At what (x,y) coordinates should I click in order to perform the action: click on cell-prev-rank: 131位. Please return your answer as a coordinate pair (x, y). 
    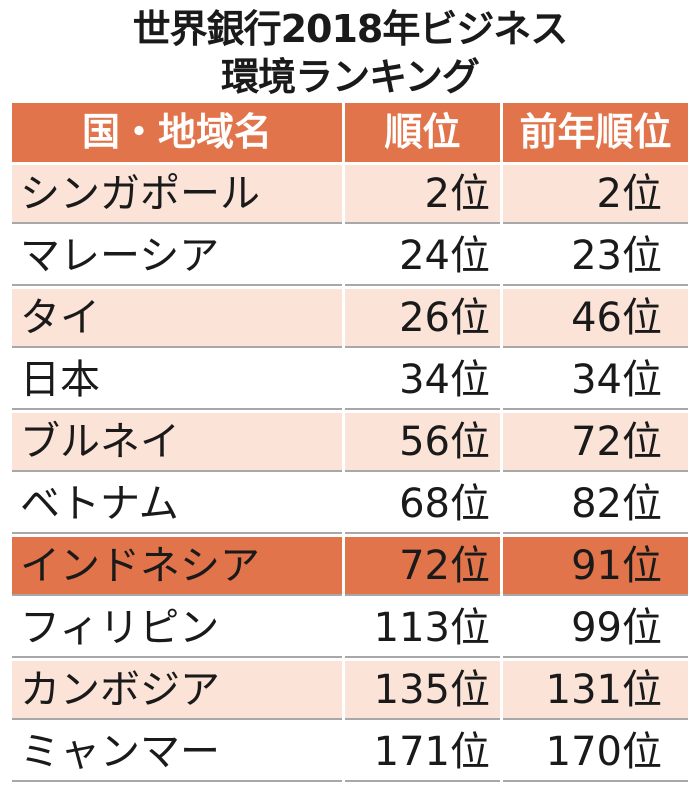
    Looking at the image, I should click on (595, 690).